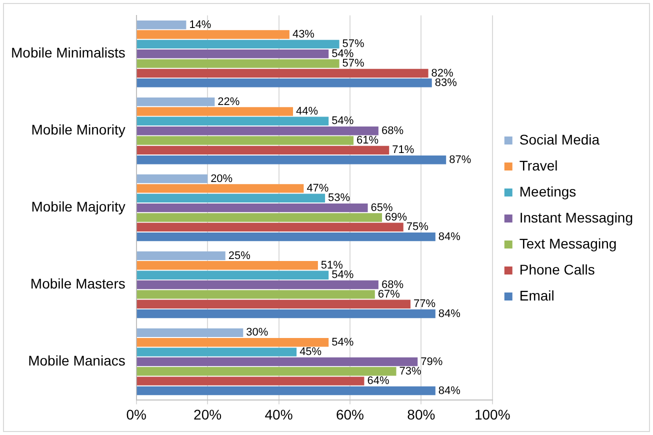 This screenshot has height=435, width=653. What do you see at coordinates (200, 24) in the screenshot?
I see `data-label: 14%` at bounding box center [200, 24].